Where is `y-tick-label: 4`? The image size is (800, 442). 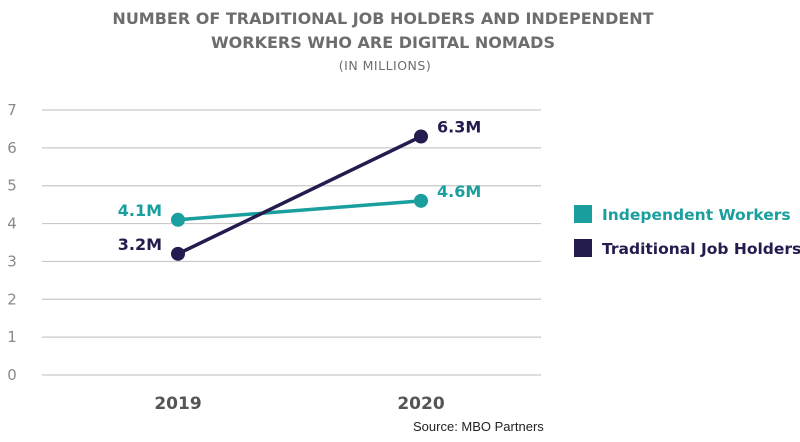 y-tick-label: 4 is located at coordinates (12, 224).